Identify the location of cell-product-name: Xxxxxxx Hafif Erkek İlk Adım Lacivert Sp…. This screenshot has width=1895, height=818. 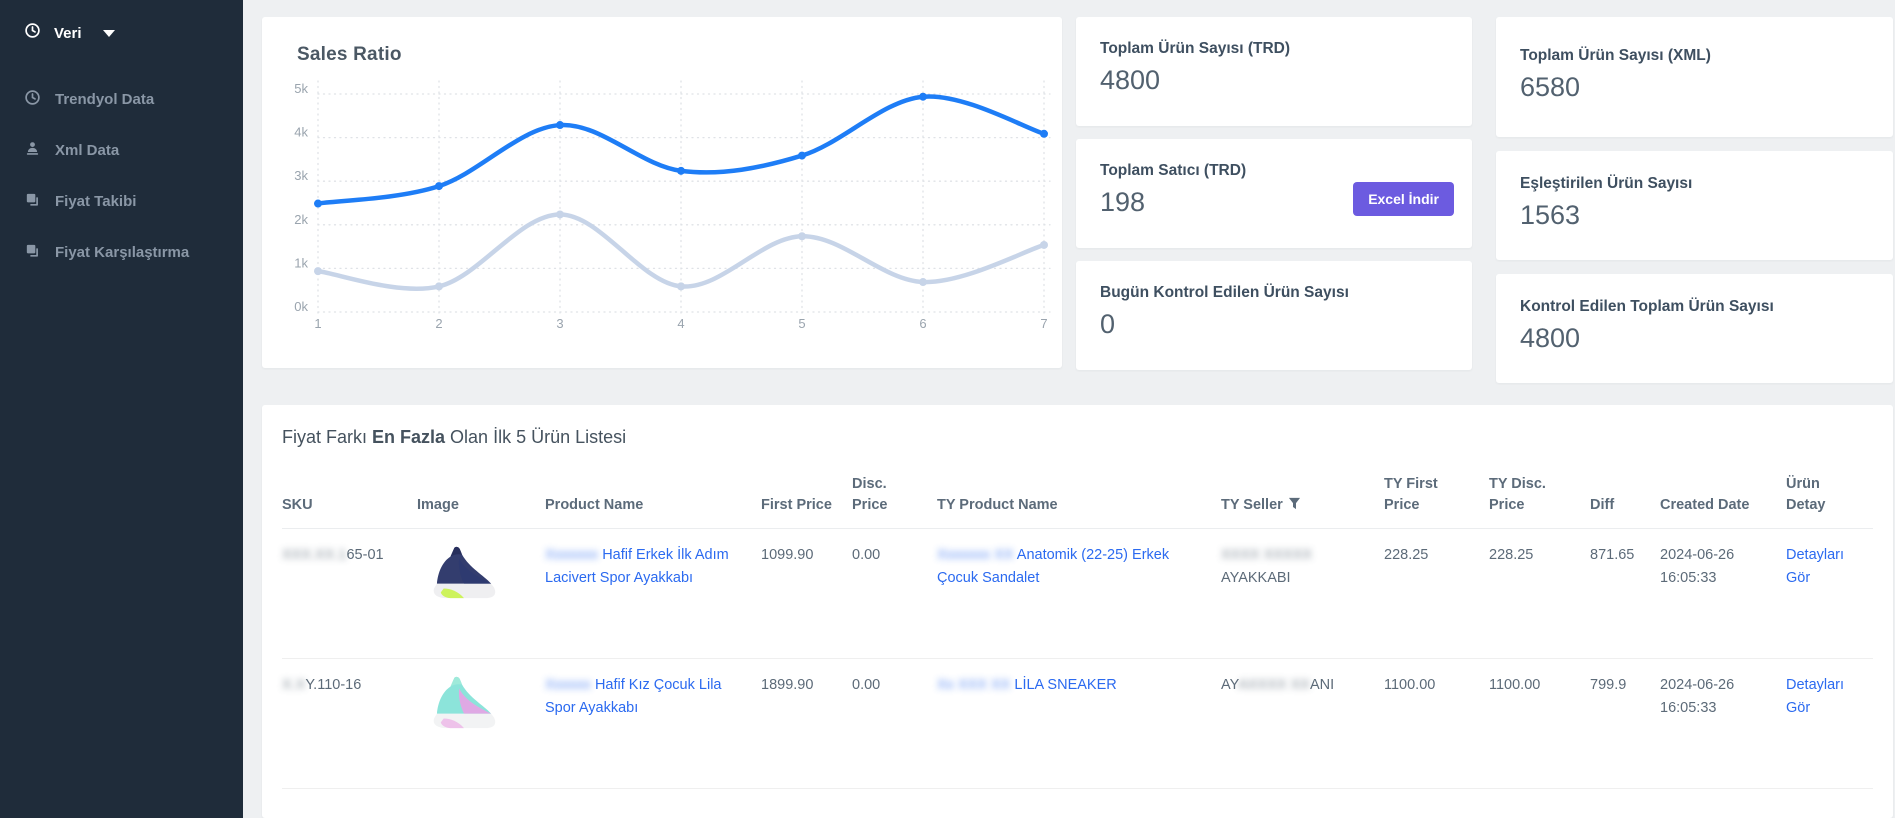
(637, 566).